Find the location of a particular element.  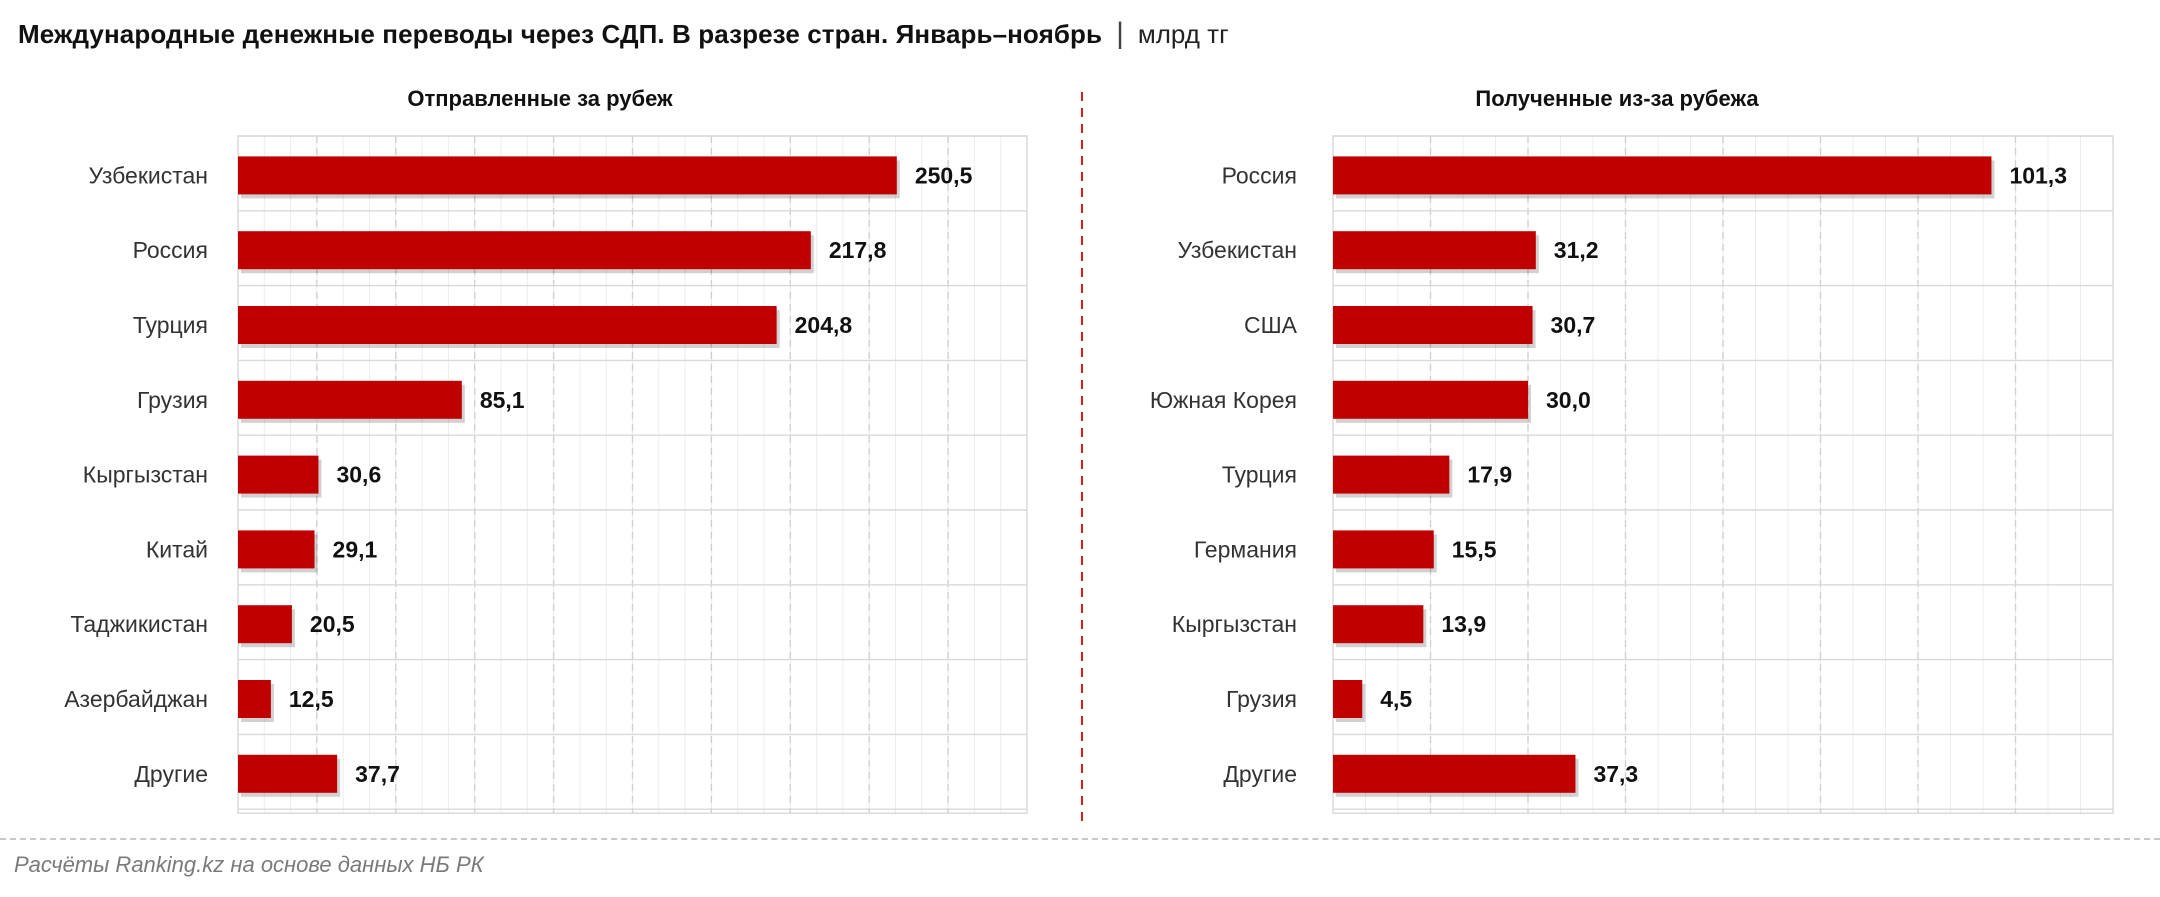

category-label: Китай is located at coordinates (177, 549).